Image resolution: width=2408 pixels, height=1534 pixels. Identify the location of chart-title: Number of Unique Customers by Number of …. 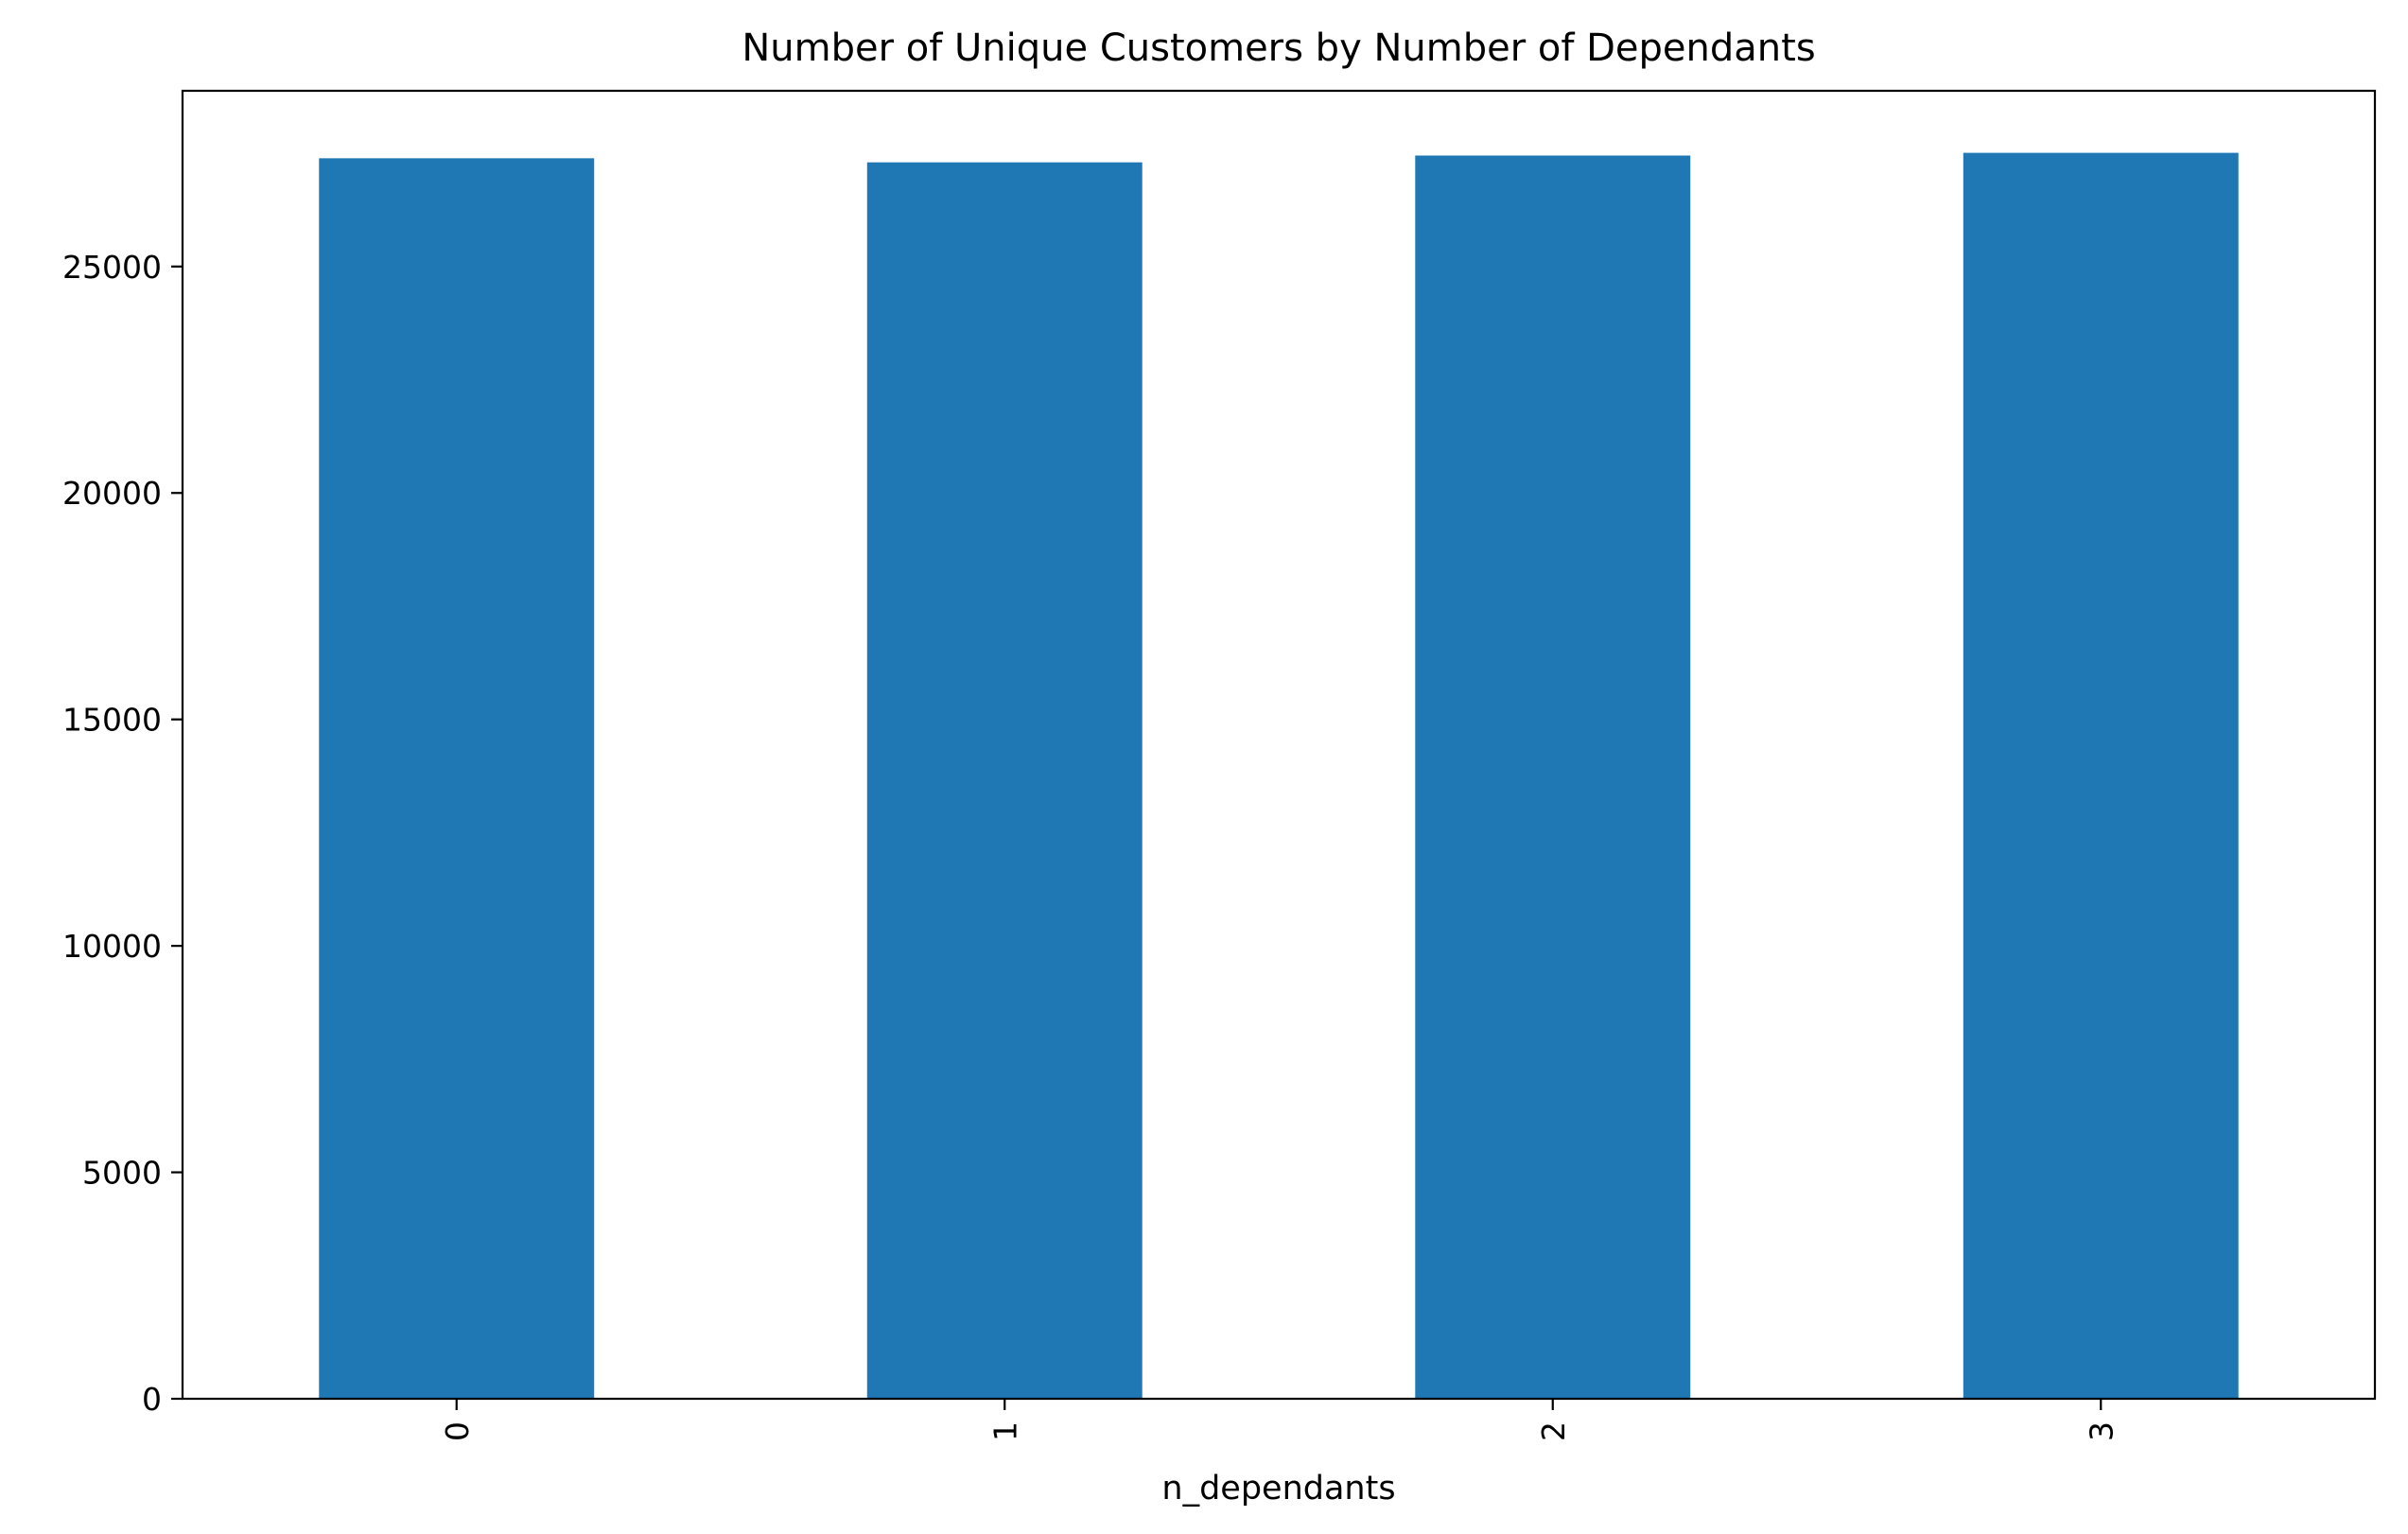
(1278, 48).